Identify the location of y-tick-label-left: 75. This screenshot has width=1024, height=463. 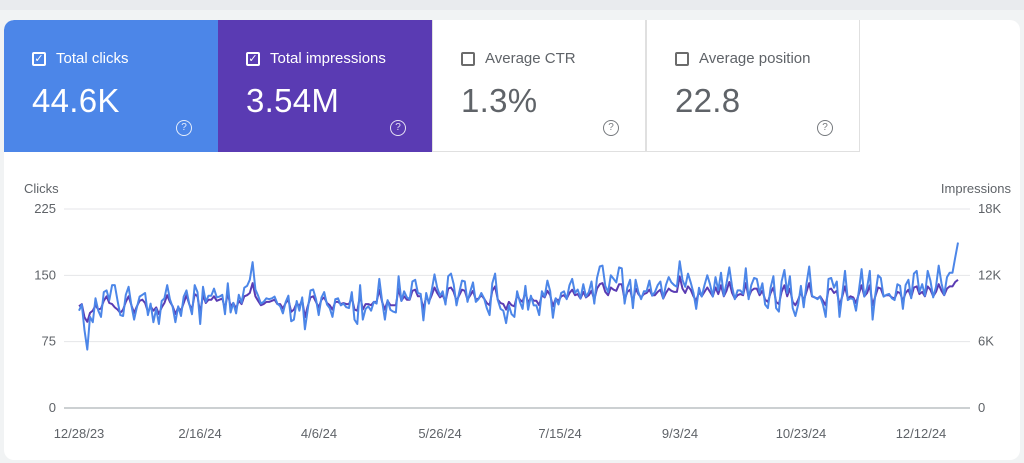
(49, 341).